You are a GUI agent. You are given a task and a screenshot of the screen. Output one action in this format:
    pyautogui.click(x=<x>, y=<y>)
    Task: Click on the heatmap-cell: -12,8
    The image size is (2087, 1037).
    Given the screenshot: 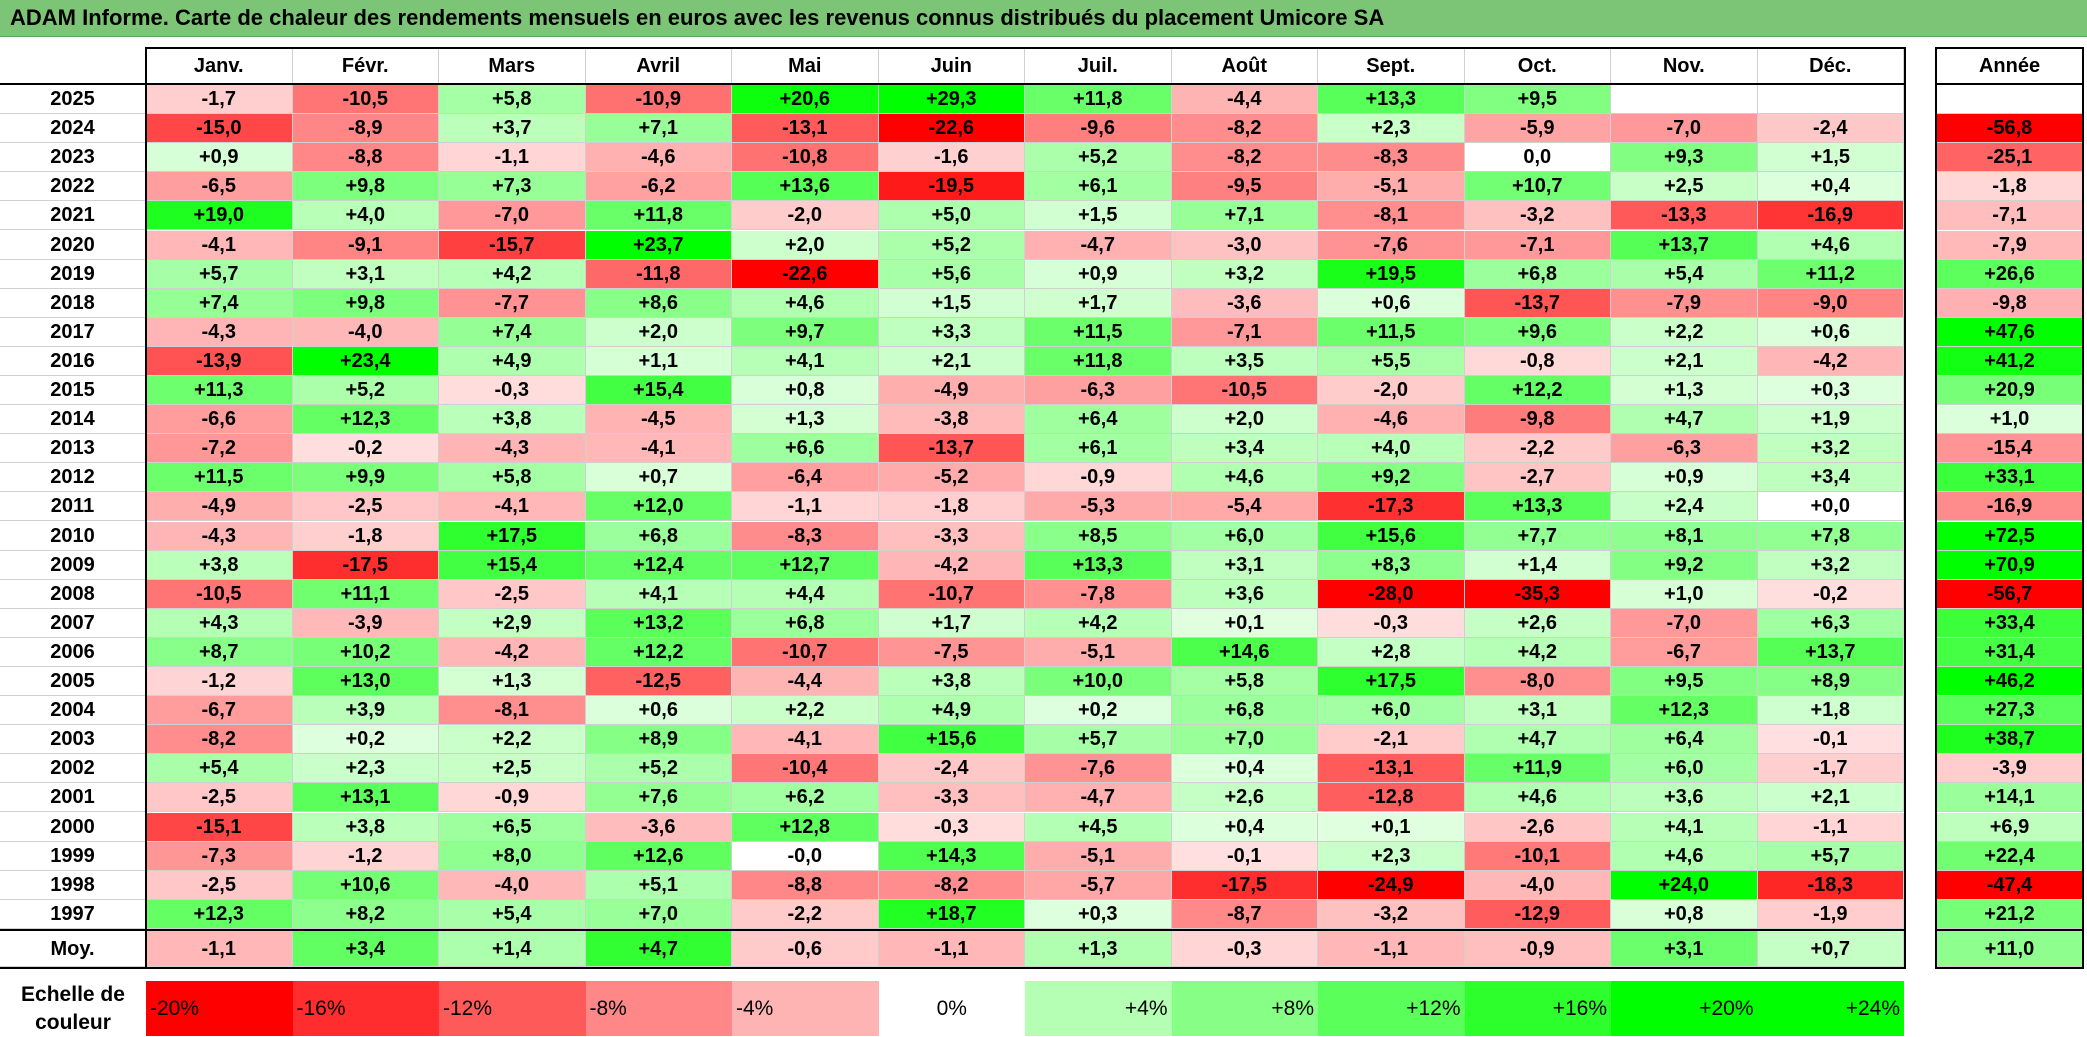 What is the action you would take?
    pyautogui.click(x=1391, y=798)
    